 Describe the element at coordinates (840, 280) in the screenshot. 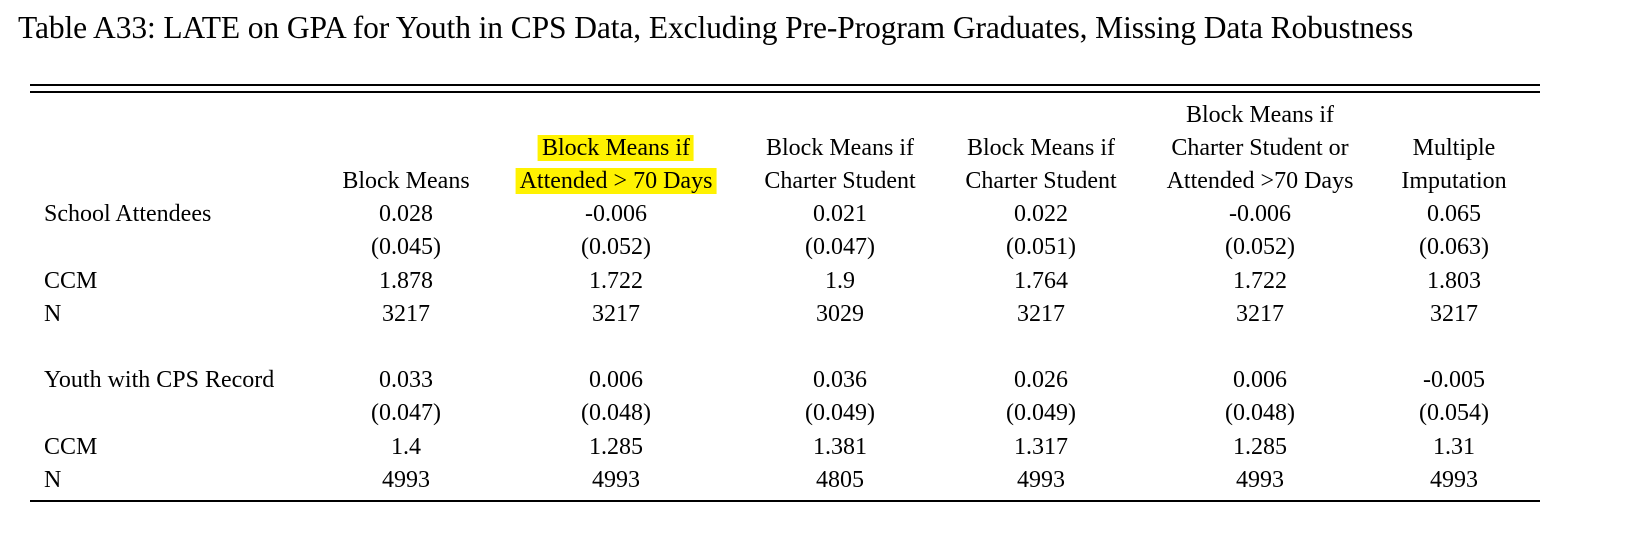

I see `table-cell: 1.9` at that location.